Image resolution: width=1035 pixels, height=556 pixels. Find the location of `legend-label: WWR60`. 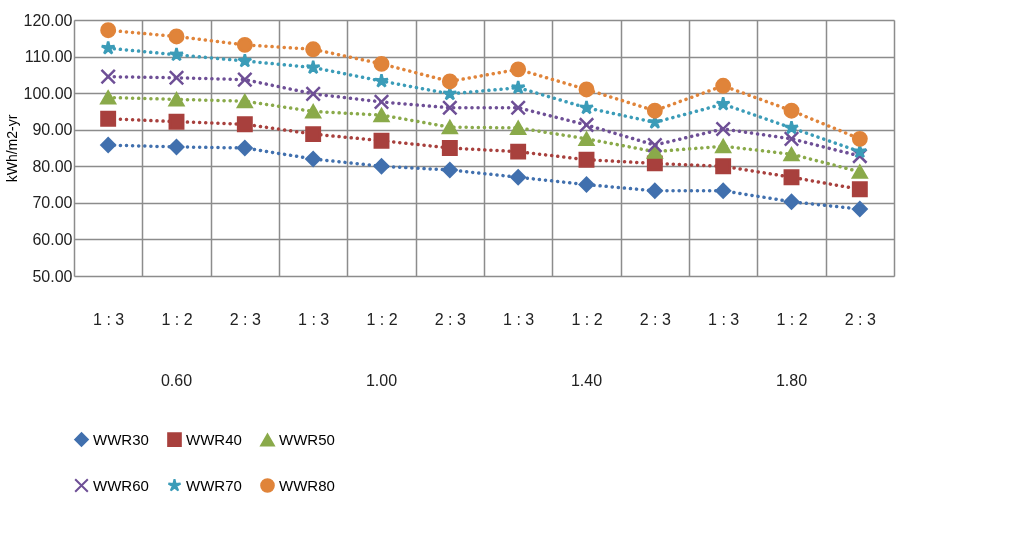

legend-label: WWR60 is located at coordinates (121, 485).